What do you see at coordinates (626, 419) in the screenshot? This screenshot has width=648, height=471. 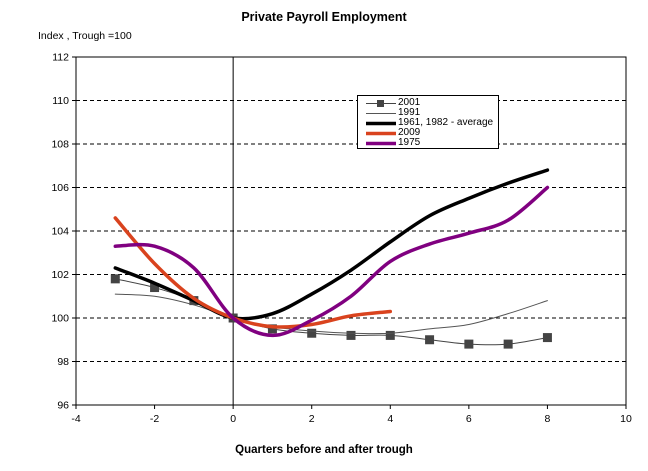 I see `x-tick-label: 10` at bounding box center [626, 419].